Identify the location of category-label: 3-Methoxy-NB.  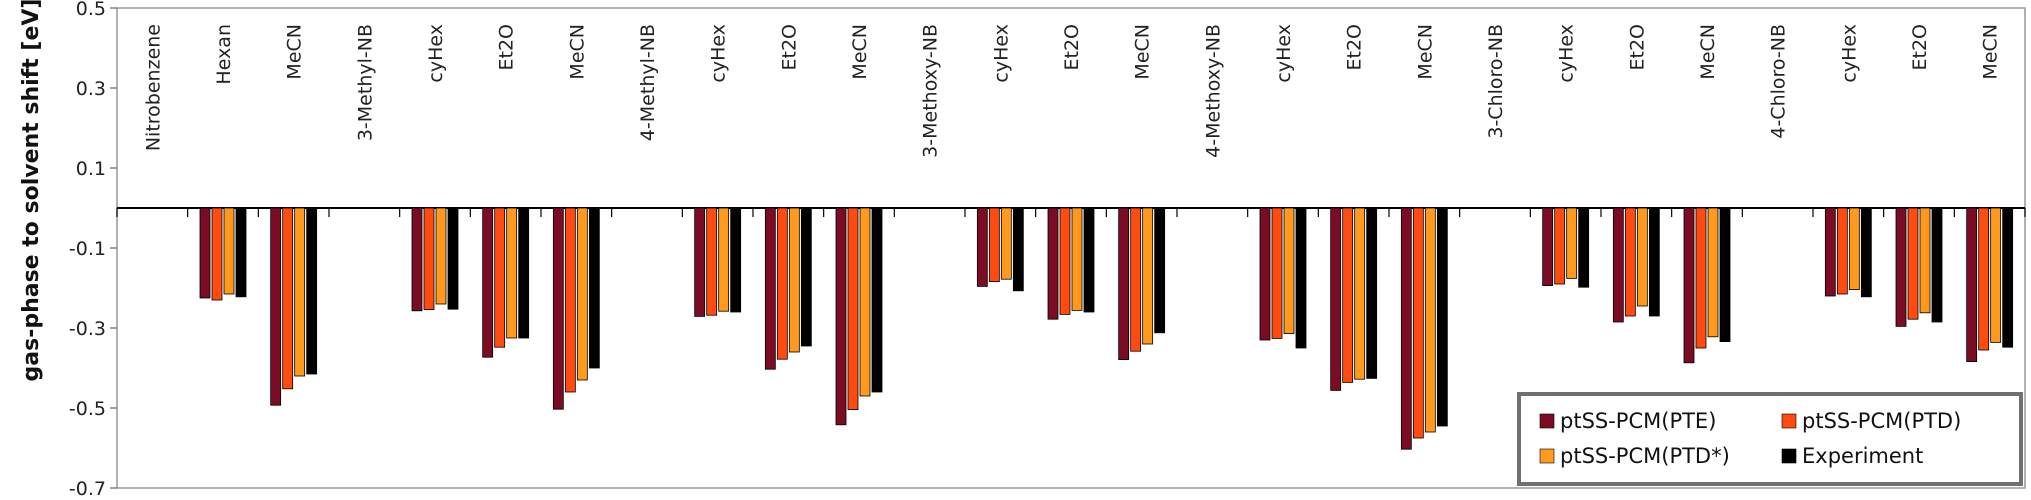
(931, 91).